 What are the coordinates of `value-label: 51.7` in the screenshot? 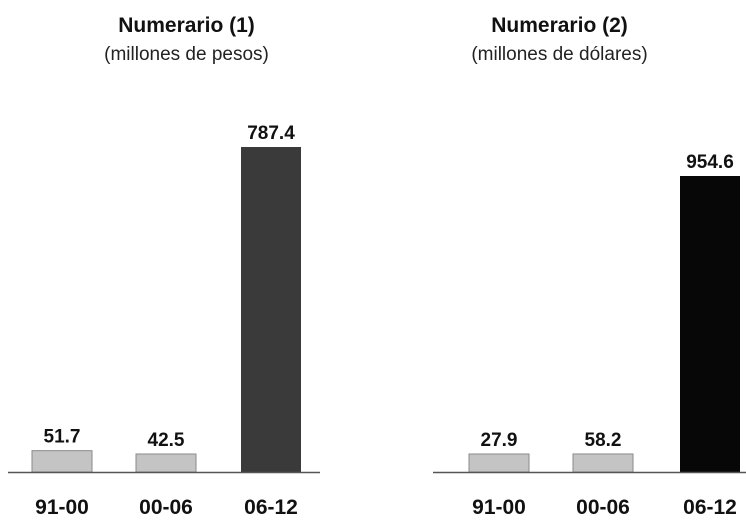 It's located at (62, 437).